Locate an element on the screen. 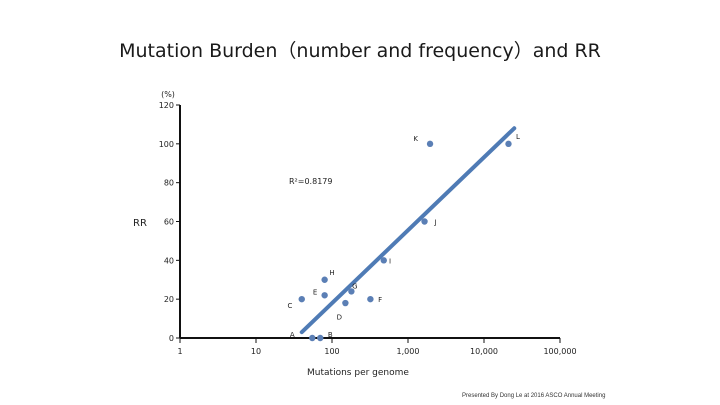 This screenshot has height=405, width=720. point-label: F is located at coordinates (380, 300).